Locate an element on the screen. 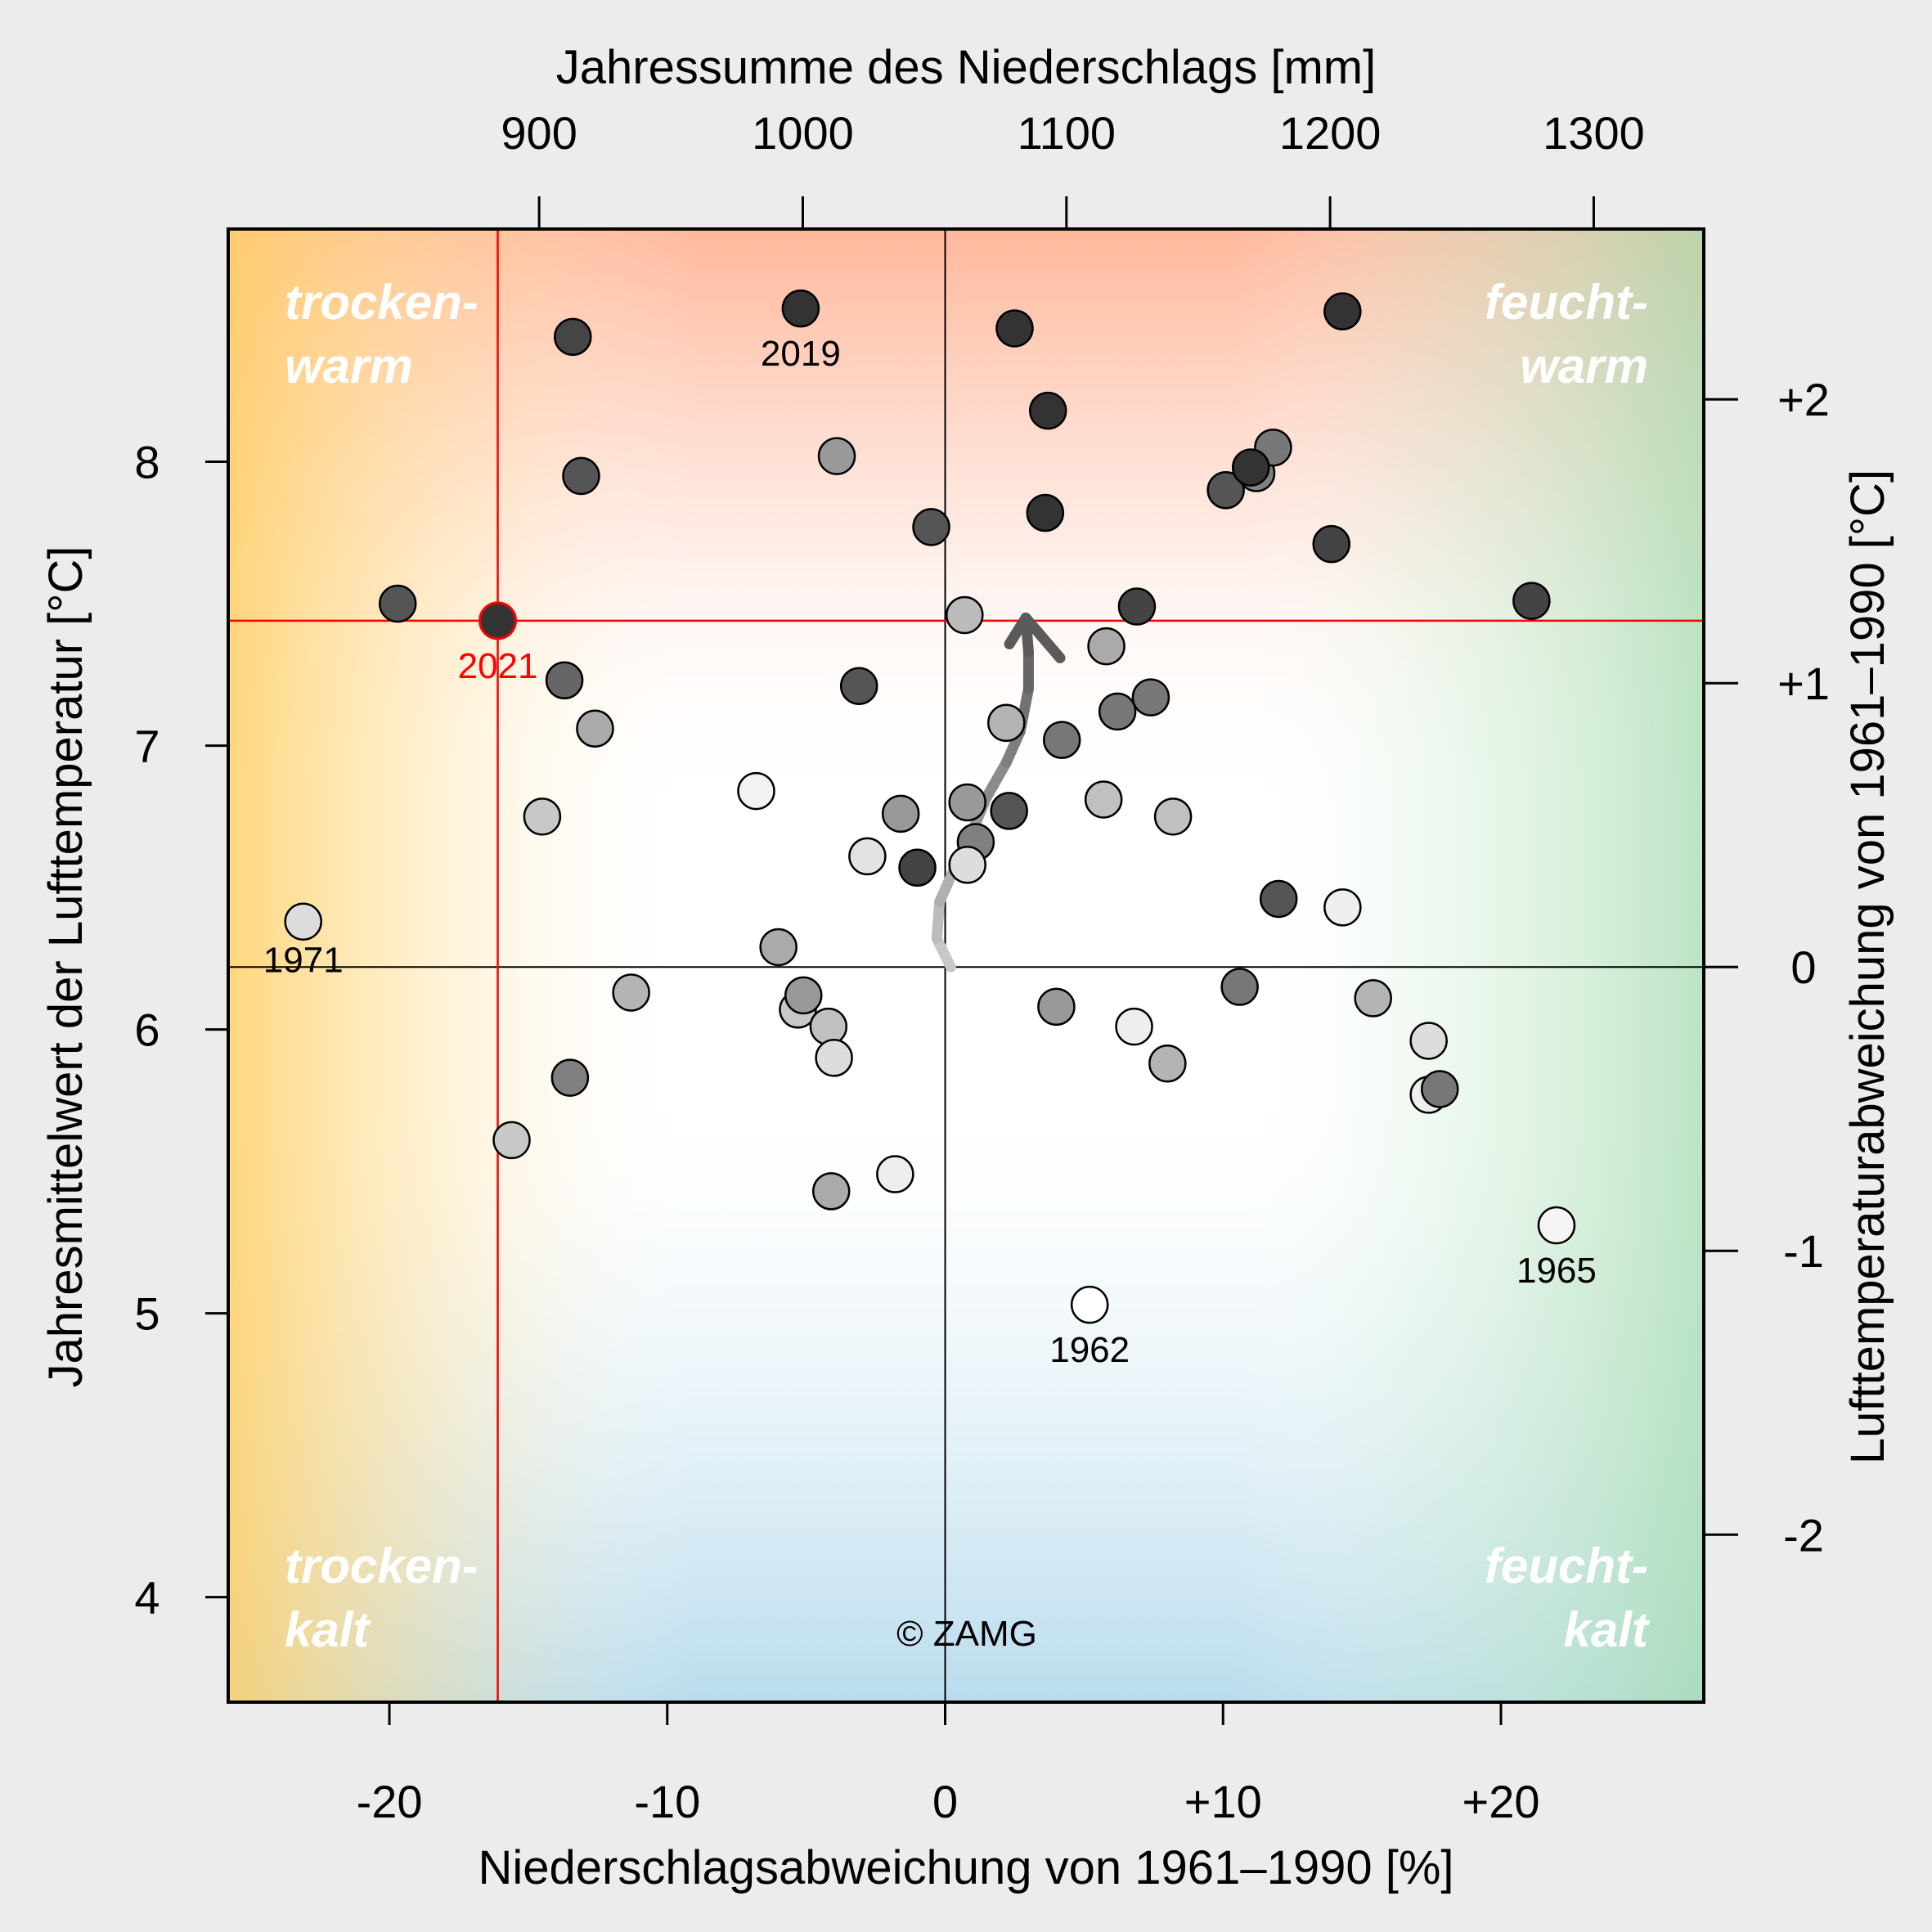 The image size is (1932, 1932). y-tick-label: 6 is located at coordinates (147, 1030).